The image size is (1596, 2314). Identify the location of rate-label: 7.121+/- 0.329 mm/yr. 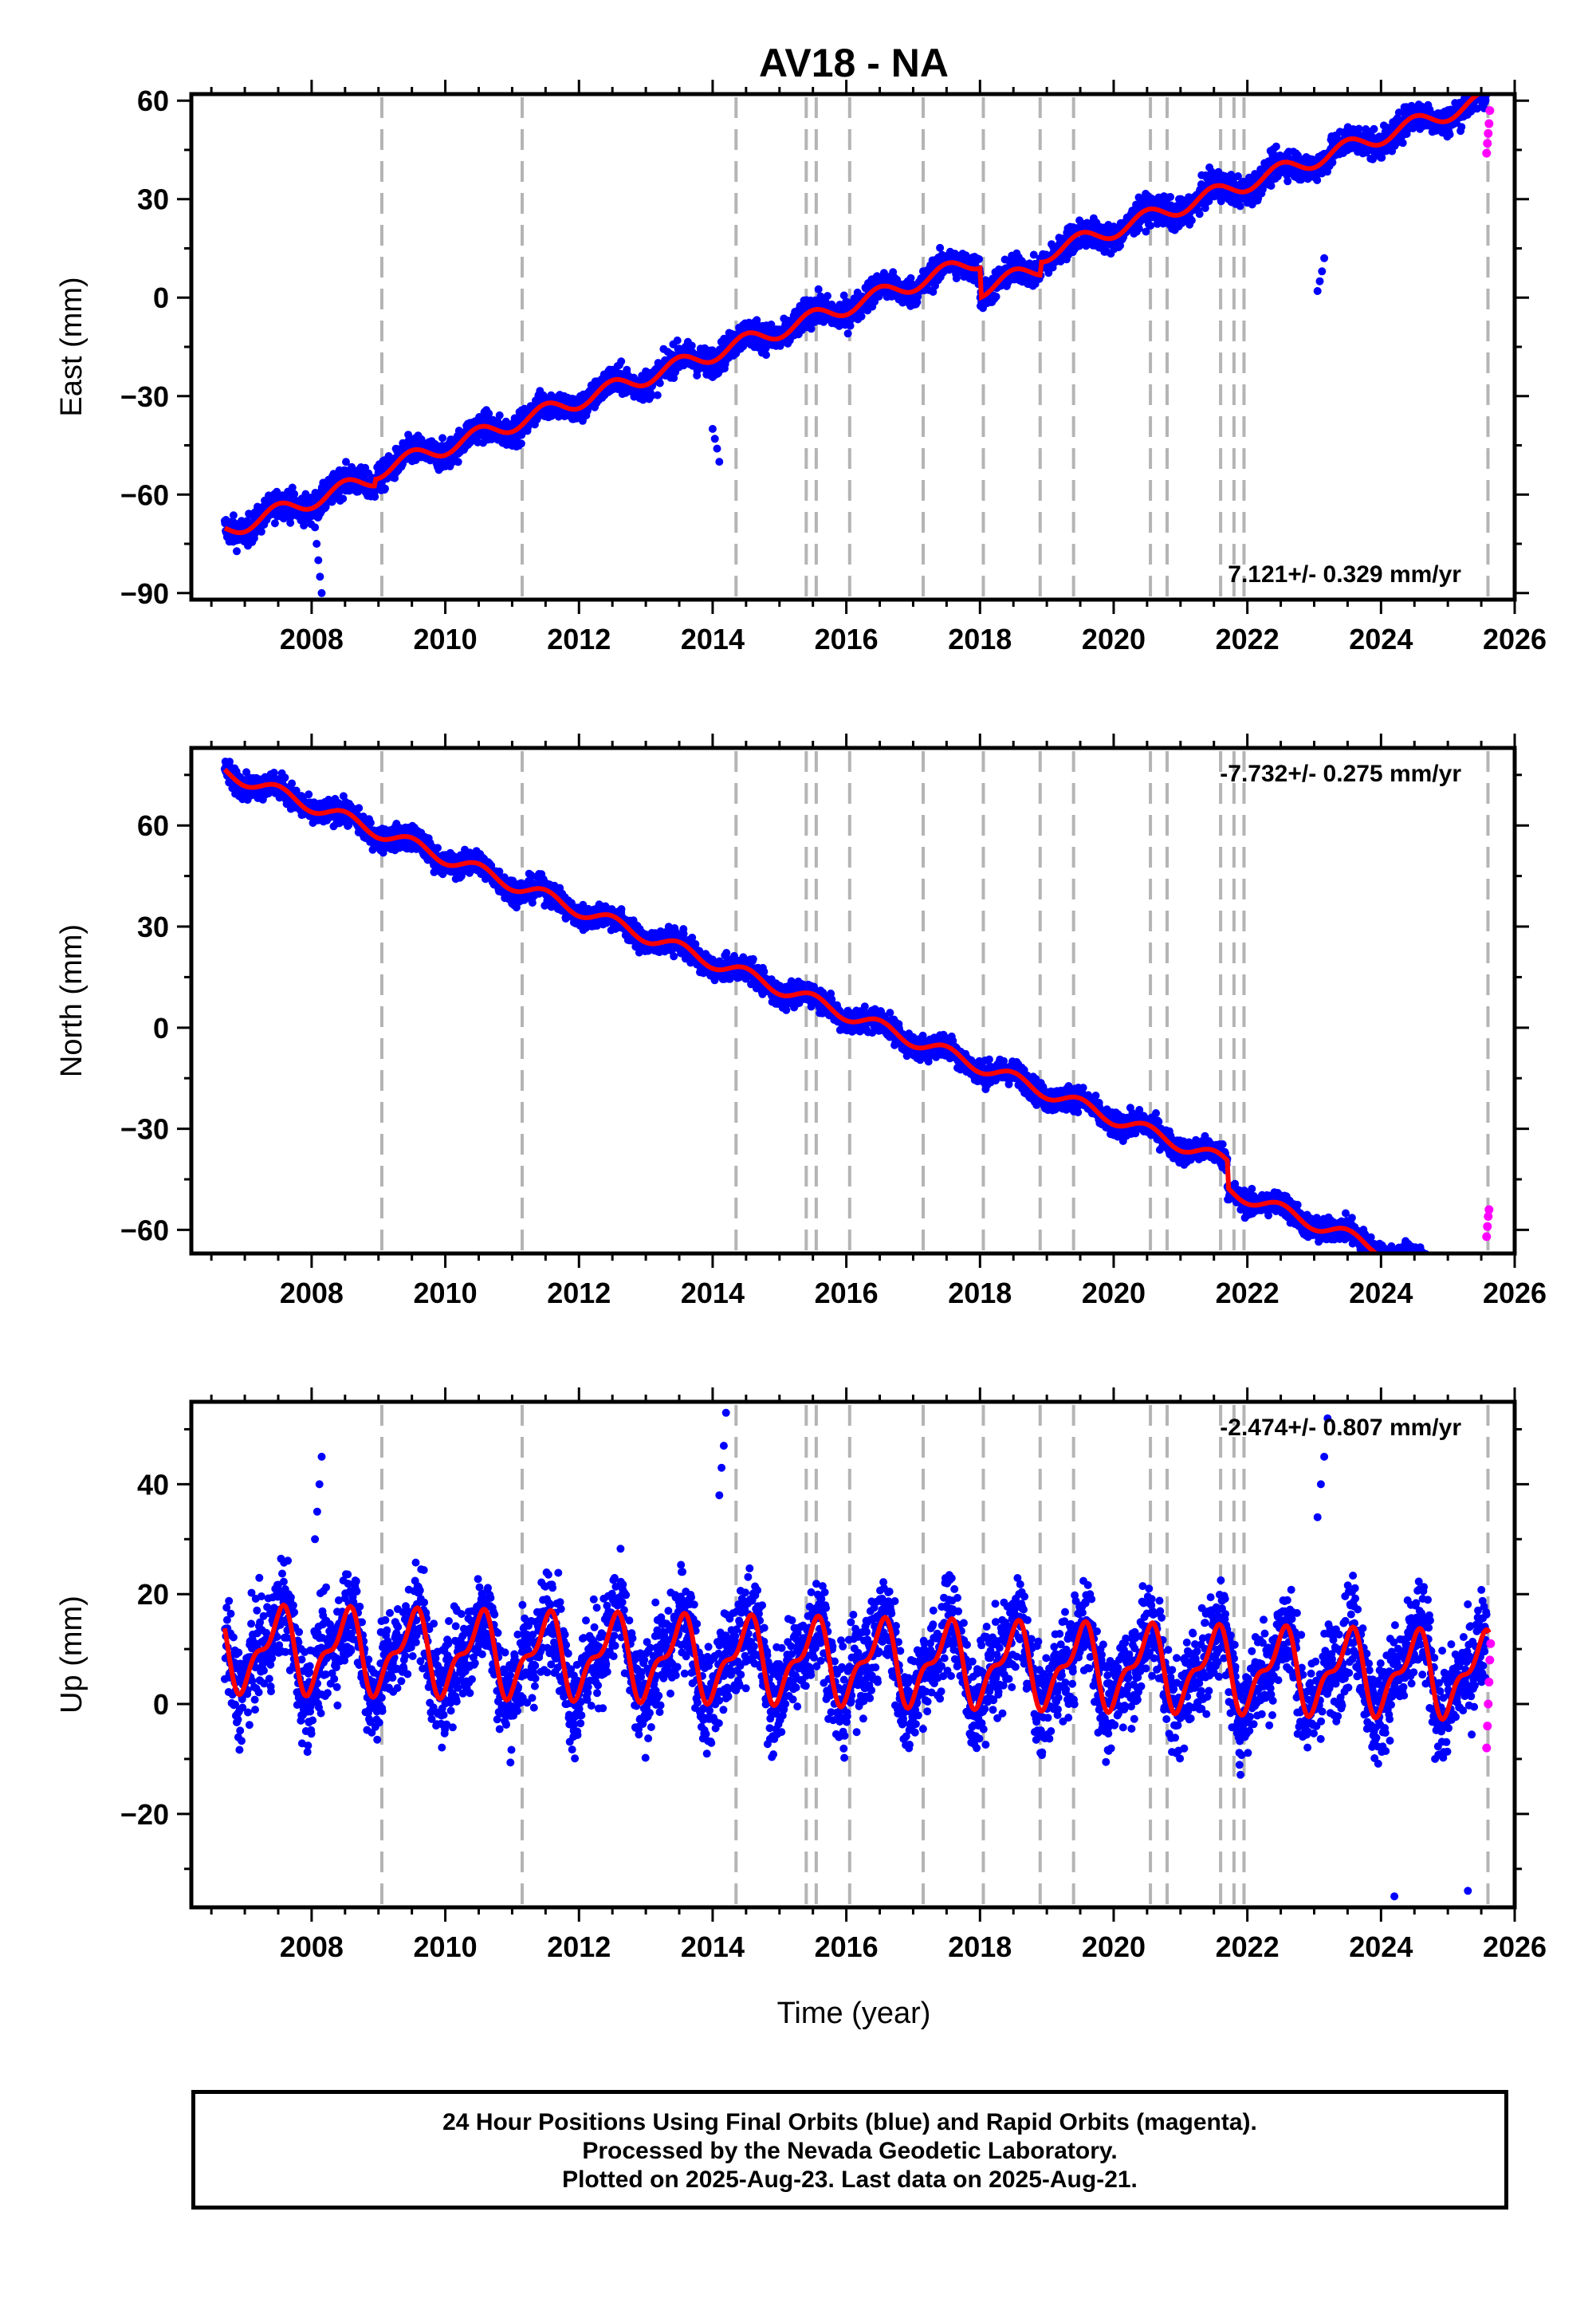
(1344, 575).